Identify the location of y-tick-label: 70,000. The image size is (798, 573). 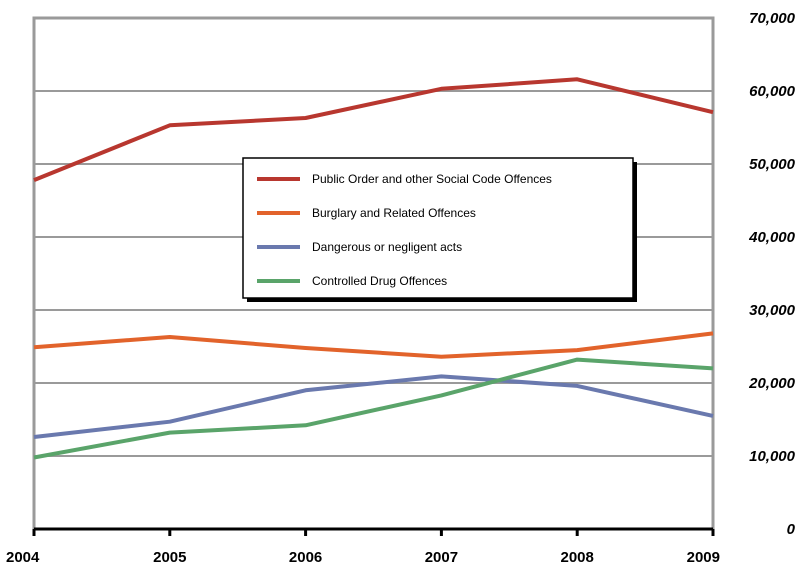
(772, 18).